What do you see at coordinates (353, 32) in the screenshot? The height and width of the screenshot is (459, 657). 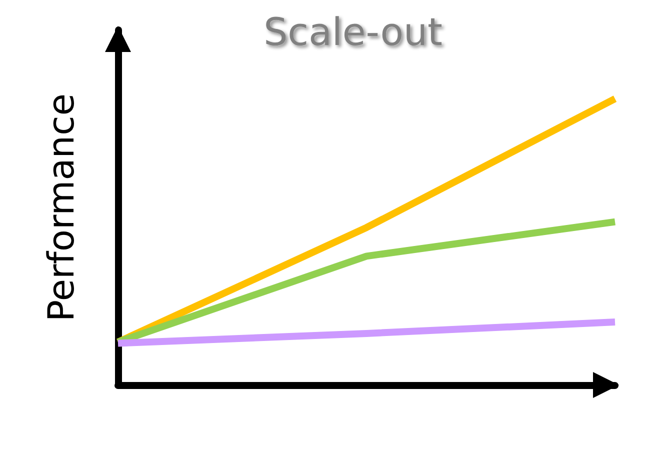 I see `chart-title: Scale-out` at bounding box center [353, 32].